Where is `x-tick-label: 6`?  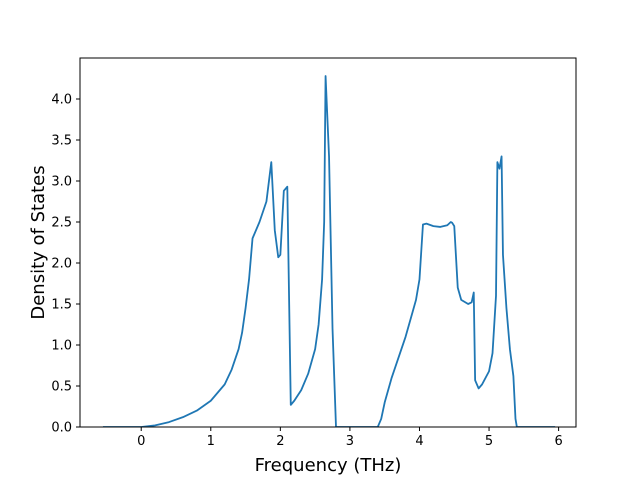 x-tick-label: 6 is located at coordinates (558, 441).